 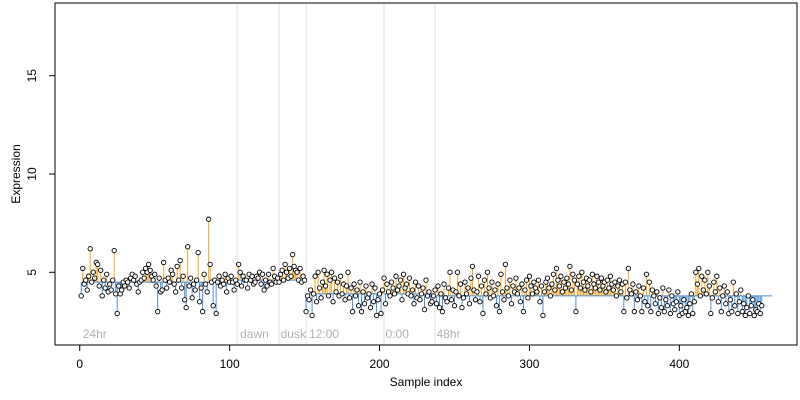 What do you see at coordinates (95, 334) in the screenshot?
I see `timepoint-label: 24hr` at bounding box center [95, 334].